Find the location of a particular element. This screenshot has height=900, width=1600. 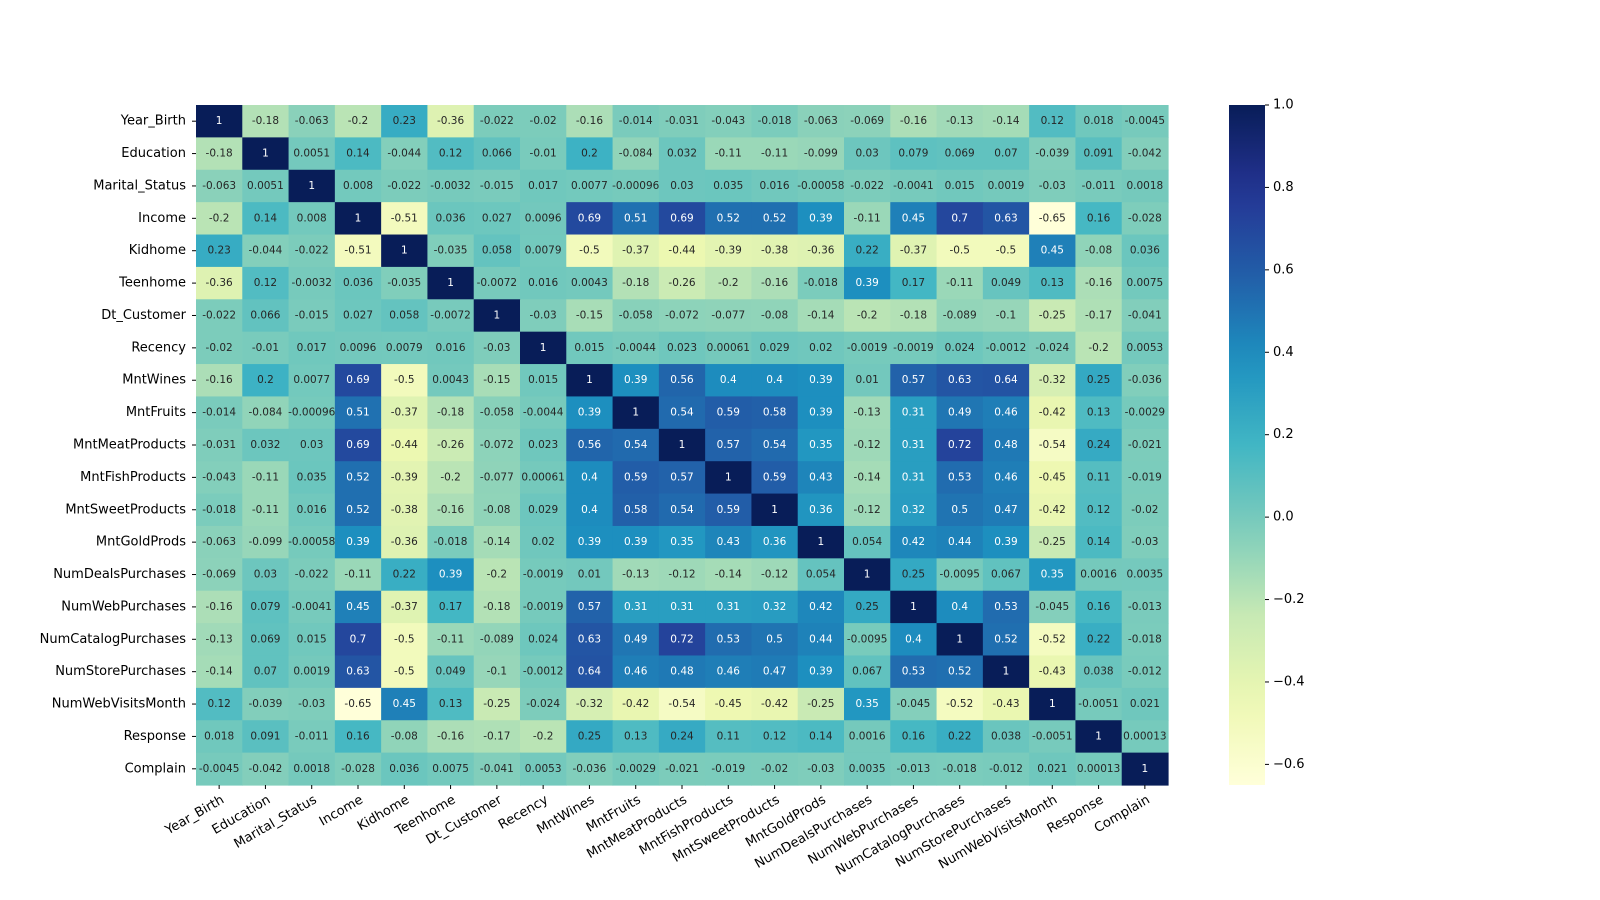

heatmap-cell-label: -0.65 is located at coordinates (1052, 218).